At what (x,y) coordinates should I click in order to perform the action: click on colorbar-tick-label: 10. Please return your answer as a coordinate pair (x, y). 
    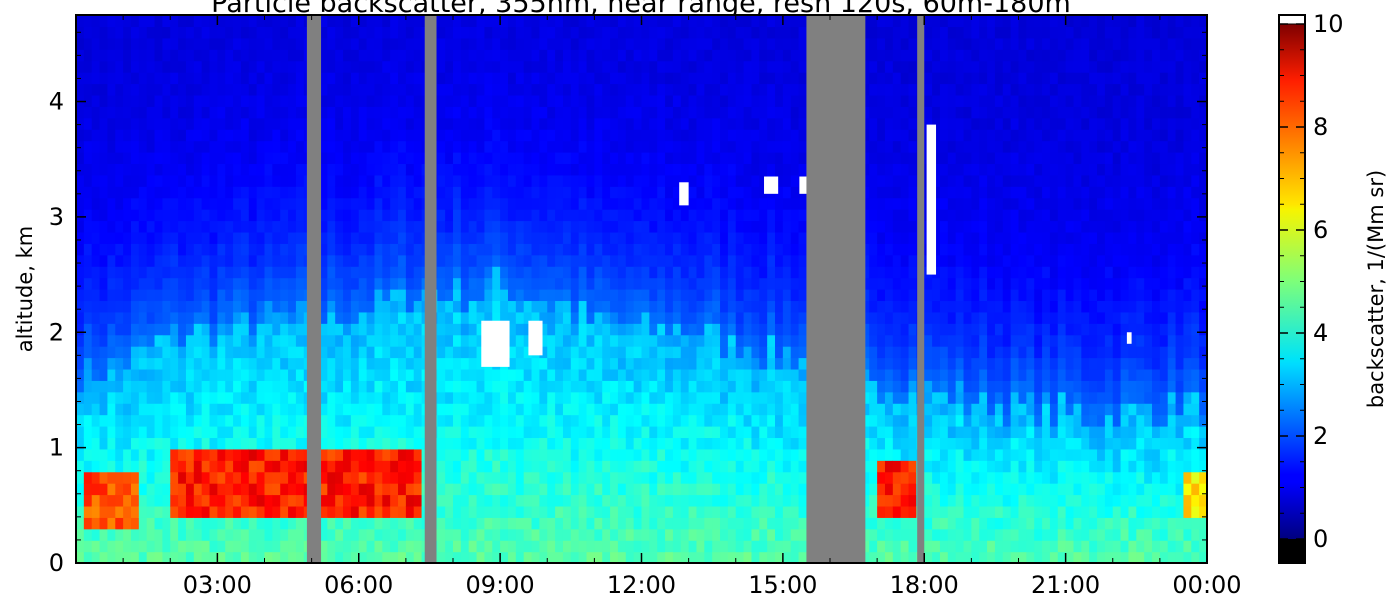
    Looking at the image, I should click on (1328, 24).